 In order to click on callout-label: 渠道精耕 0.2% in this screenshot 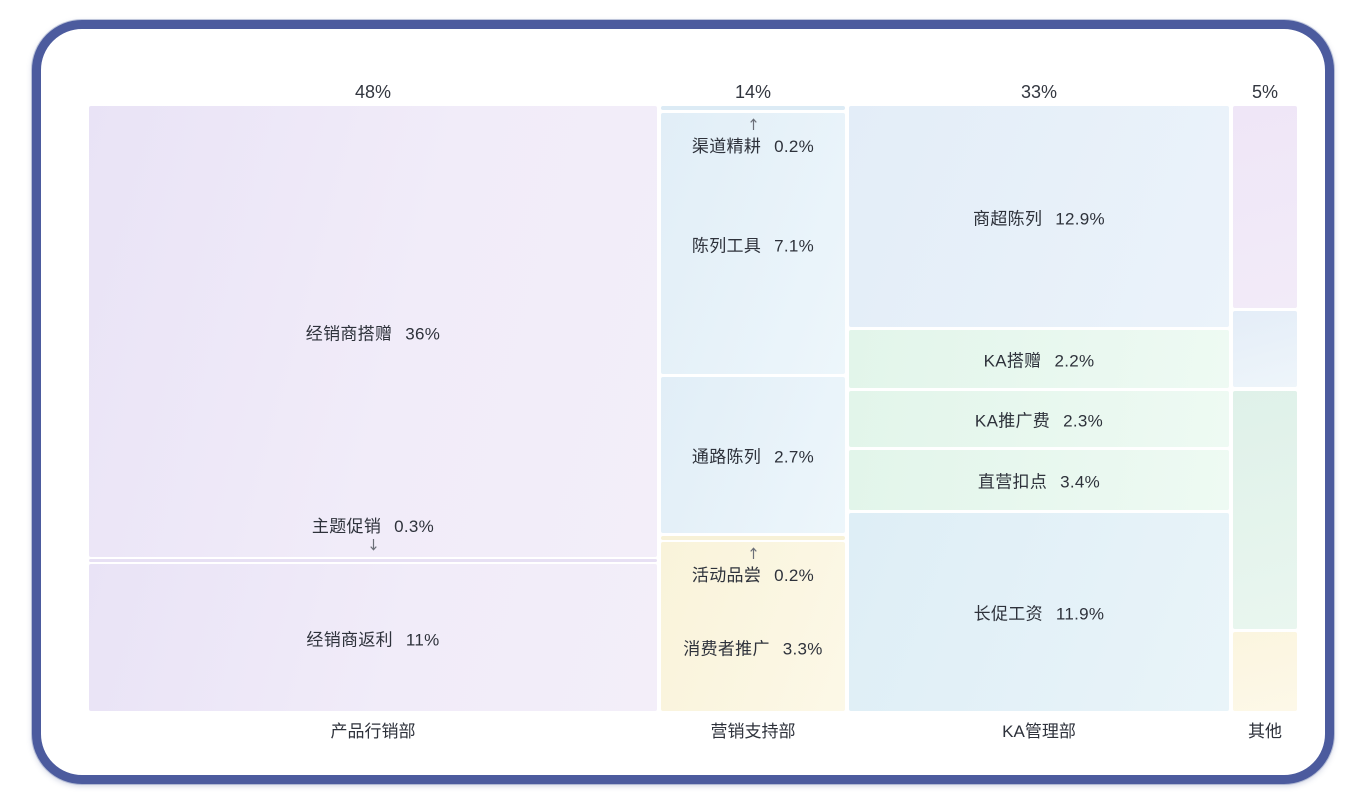, I will do `click(753, 137)`.